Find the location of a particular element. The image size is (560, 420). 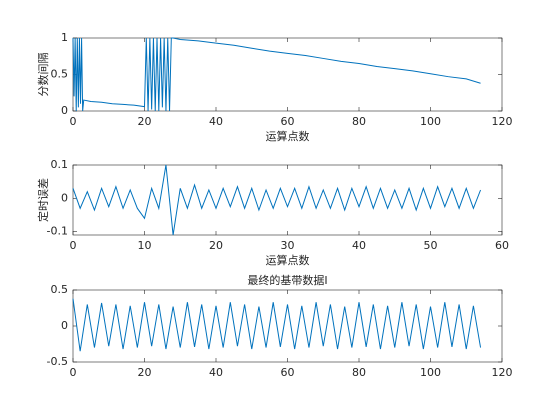

x-tick-label: 10 is located at coordinates (145, 245).